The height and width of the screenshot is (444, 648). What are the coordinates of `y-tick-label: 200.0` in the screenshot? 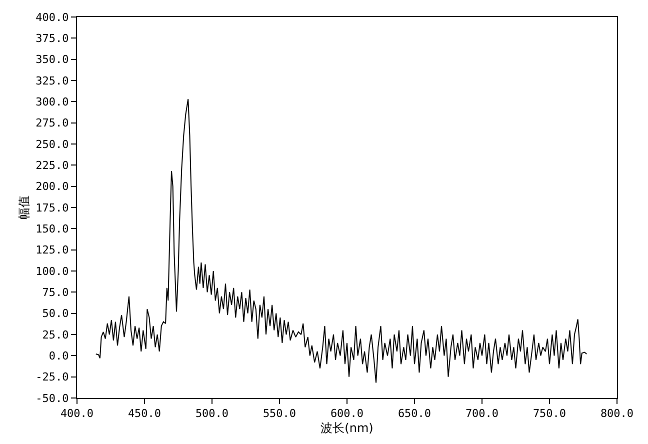 It's located at (52, 187).